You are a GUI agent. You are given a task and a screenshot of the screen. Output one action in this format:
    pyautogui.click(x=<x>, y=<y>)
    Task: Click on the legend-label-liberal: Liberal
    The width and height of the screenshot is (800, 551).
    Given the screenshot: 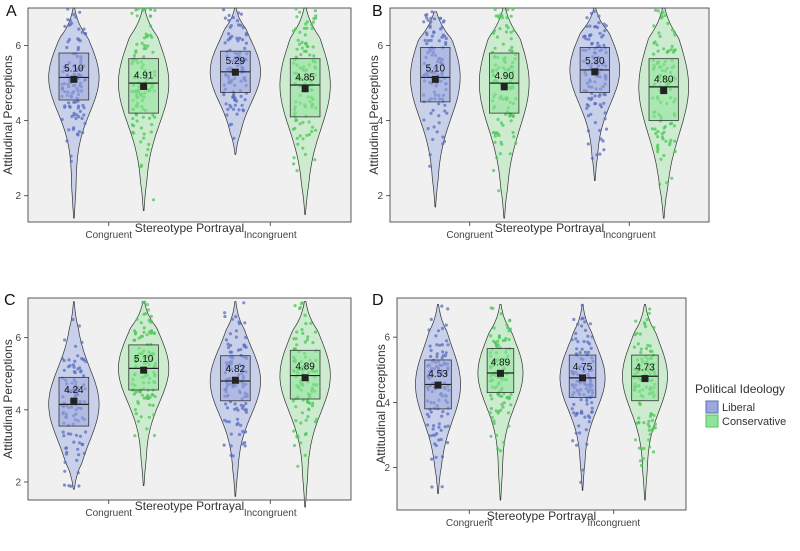 What is the action you would take?
    pyautogui.click(x=738, y=408)
    